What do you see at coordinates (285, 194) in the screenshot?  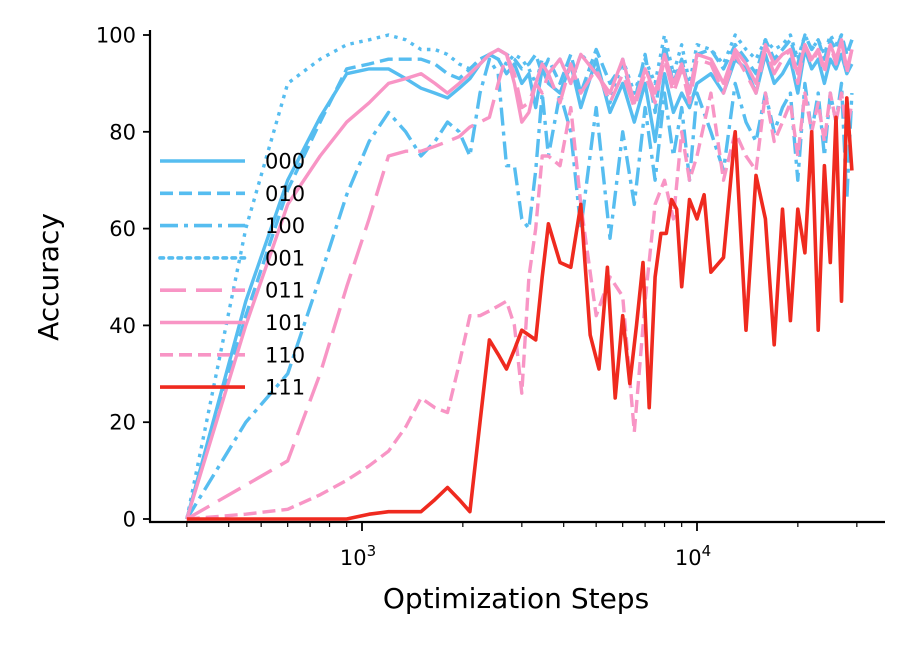 I see `legend-label-010: 010` at bounding box center [285, 194].